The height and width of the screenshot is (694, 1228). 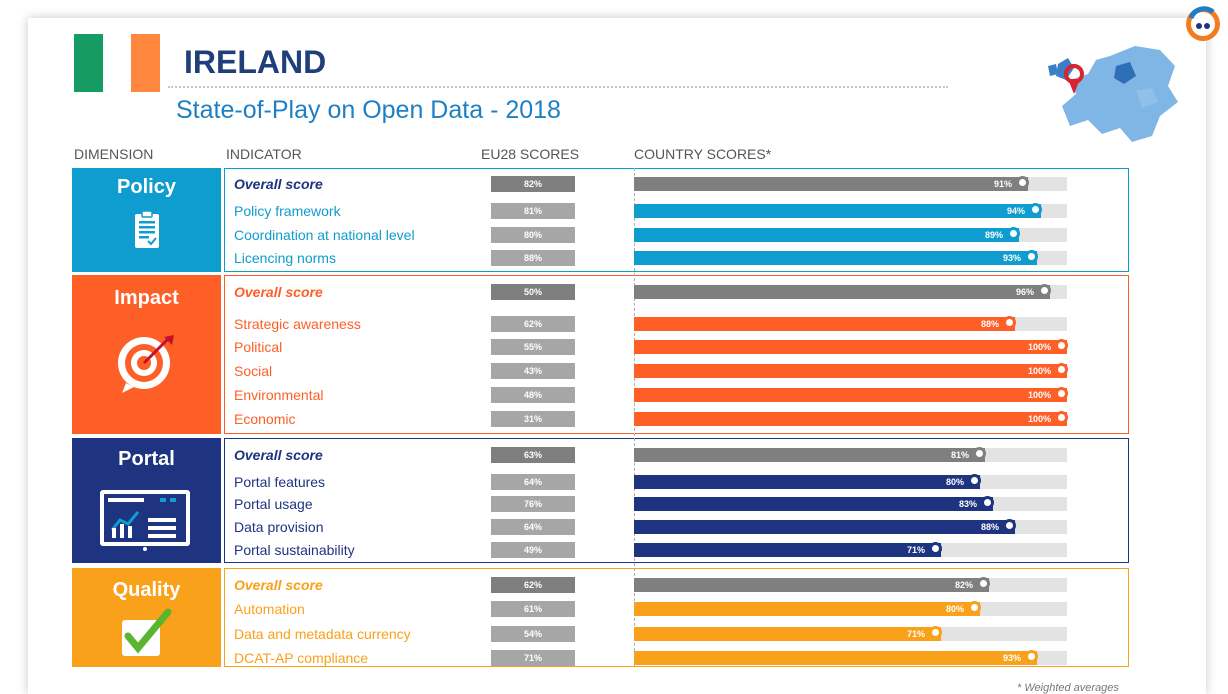 I want to click on eu28-score-bar: 62%, so click(x=533, y=324).